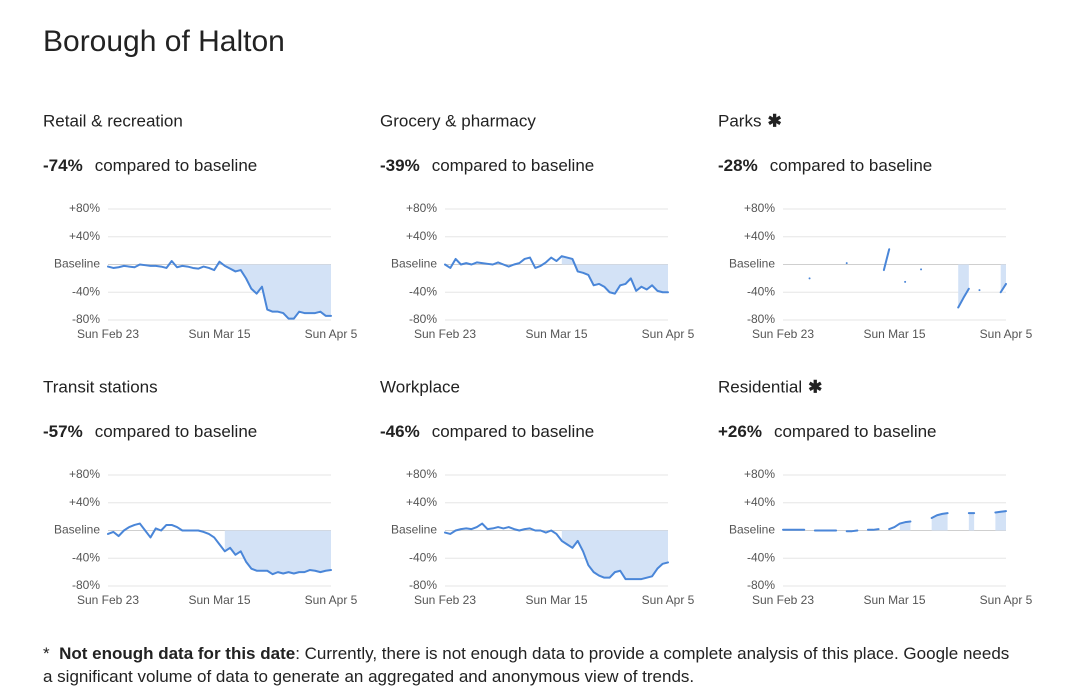 This screenshot has width=1075, height=699. I want to click on chart-title: Transit stations, so click(100, 386).